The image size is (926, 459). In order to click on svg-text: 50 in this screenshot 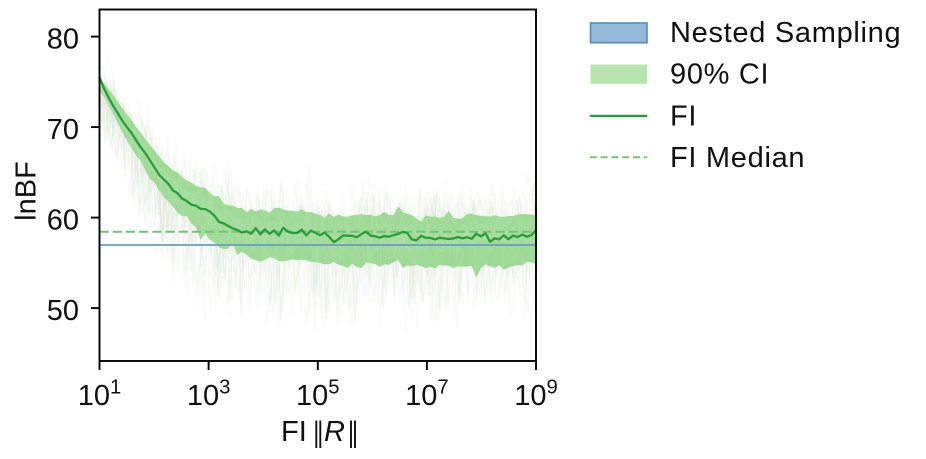, I will do `click(63, 311)`.